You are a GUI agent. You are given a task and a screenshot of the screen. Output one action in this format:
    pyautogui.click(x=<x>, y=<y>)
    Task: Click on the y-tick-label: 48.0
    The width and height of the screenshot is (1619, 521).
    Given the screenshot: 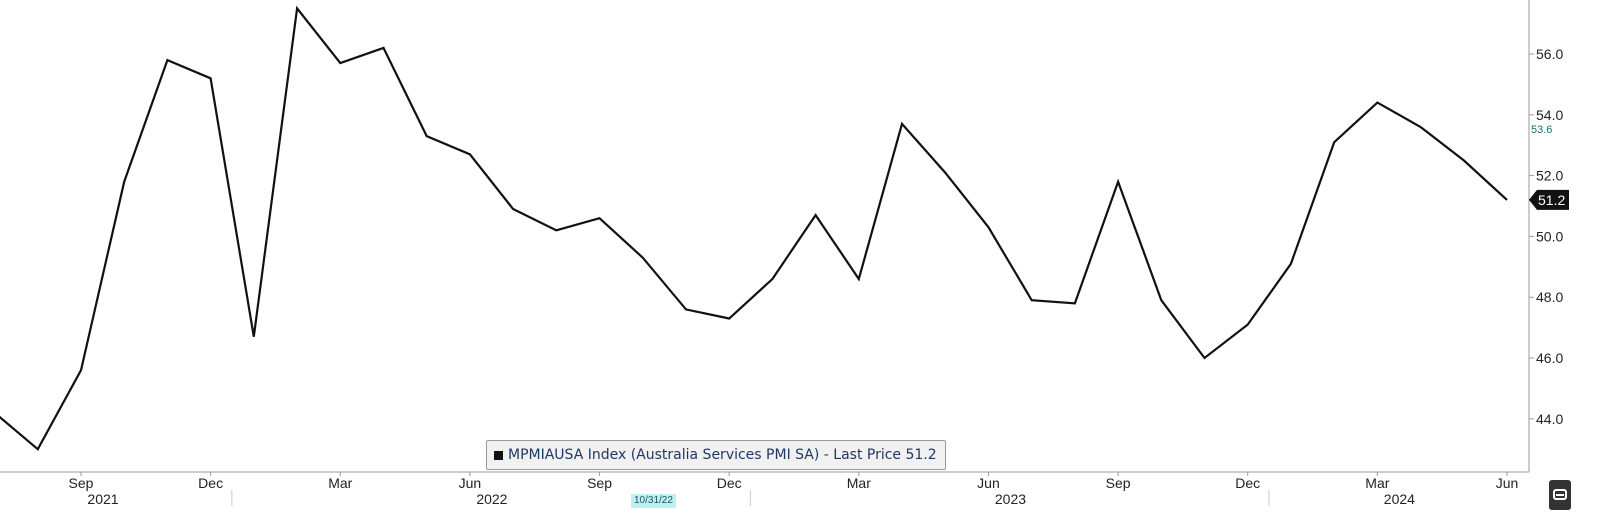 What is the action you would take?
    pyautogui.click(x=1549, y=297)
    